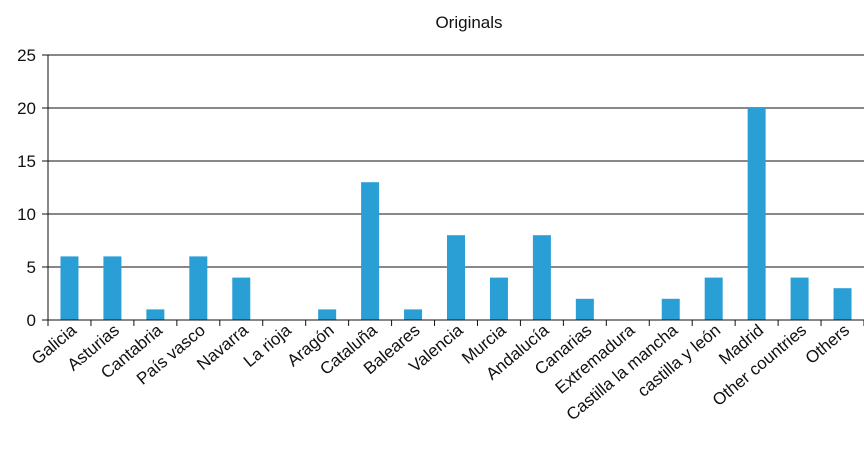 The width and height of the screenshot is (864, 468). What do you see at coordinates (31, 320) in the screenshot?
I see `y-tick-label: 0` at bounding box center [31, 320].